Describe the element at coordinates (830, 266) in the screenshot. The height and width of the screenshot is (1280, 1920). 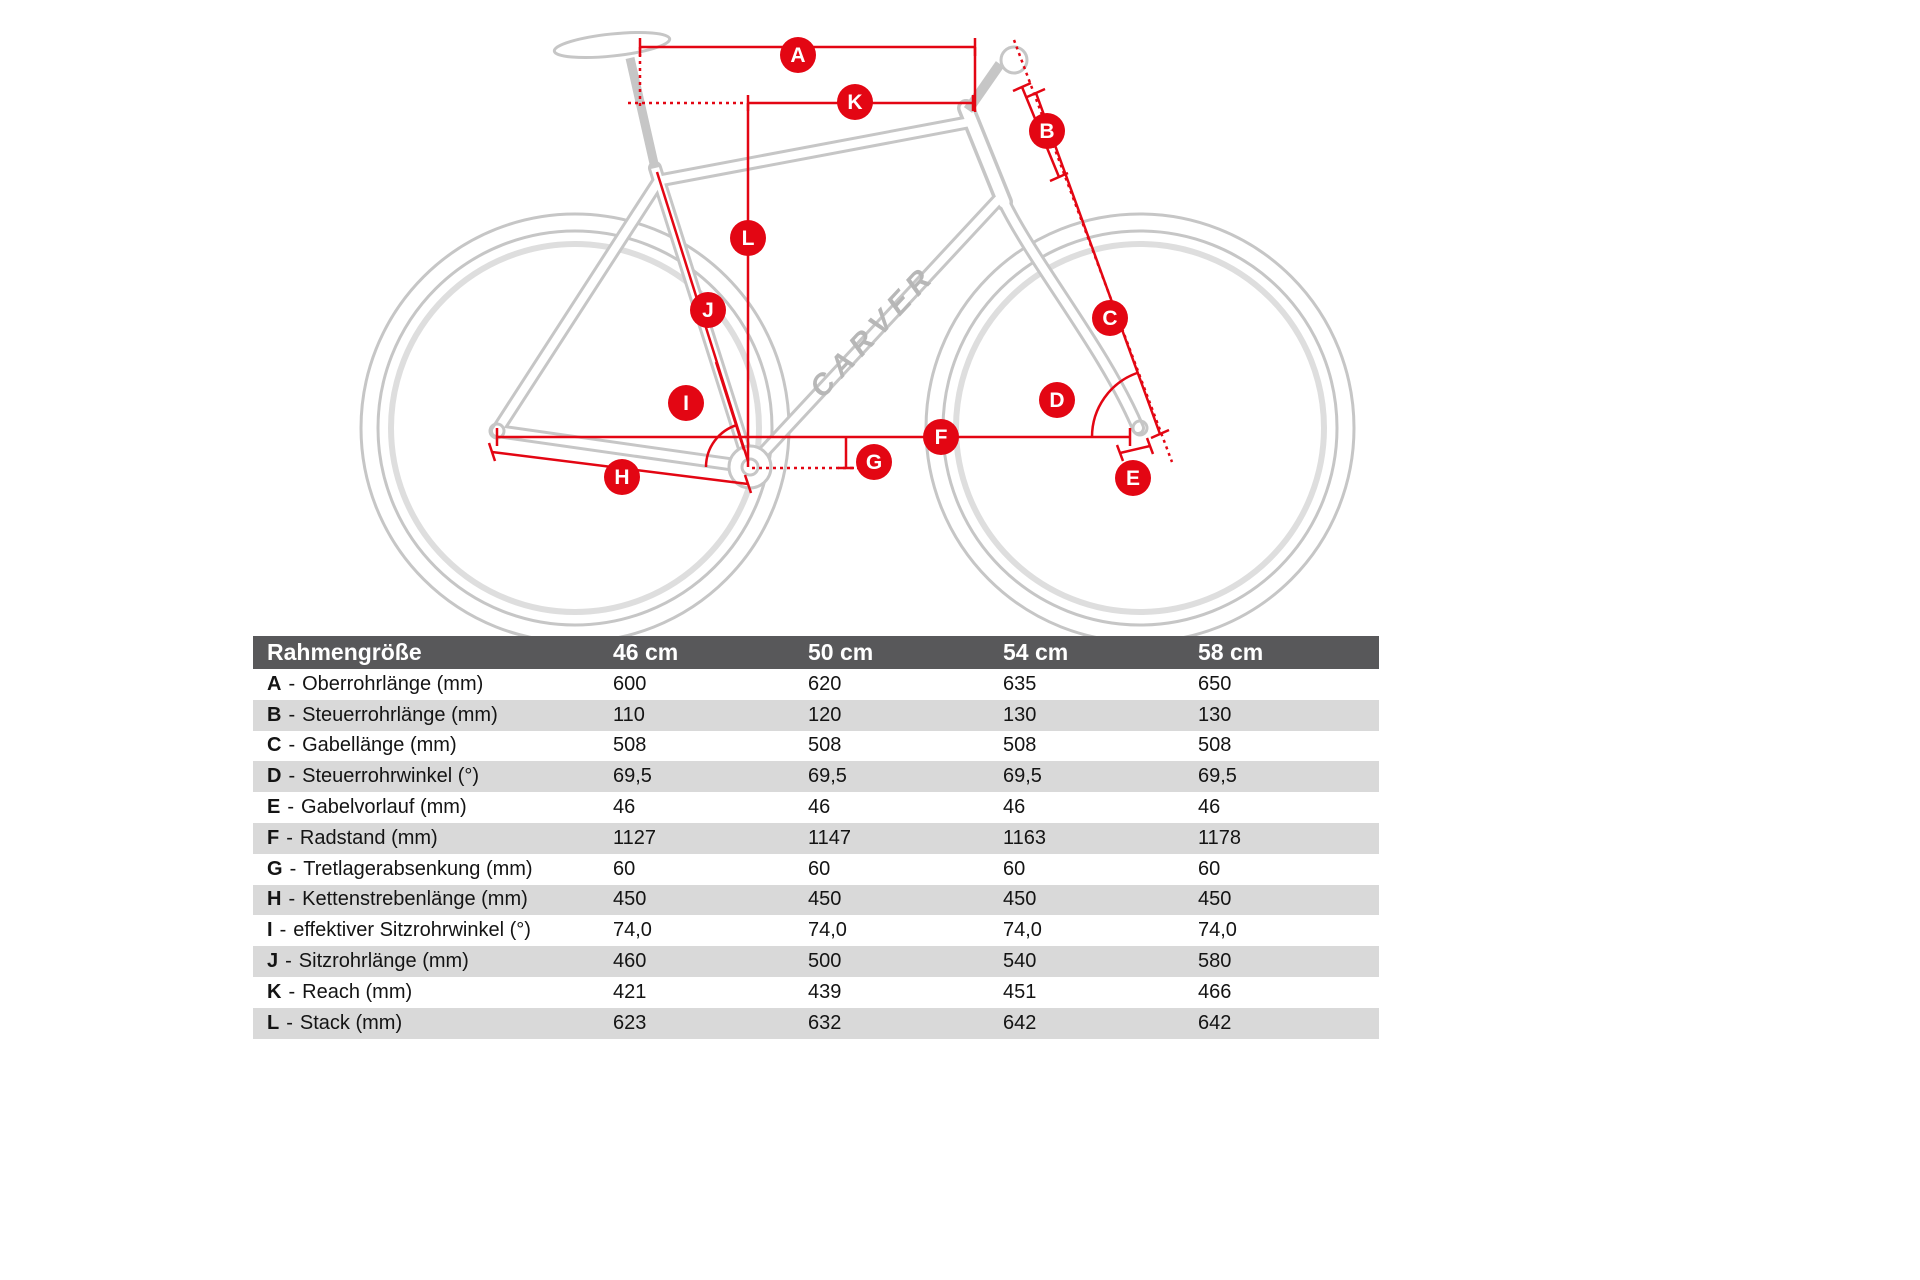
I see `measurement-lines` at that location.